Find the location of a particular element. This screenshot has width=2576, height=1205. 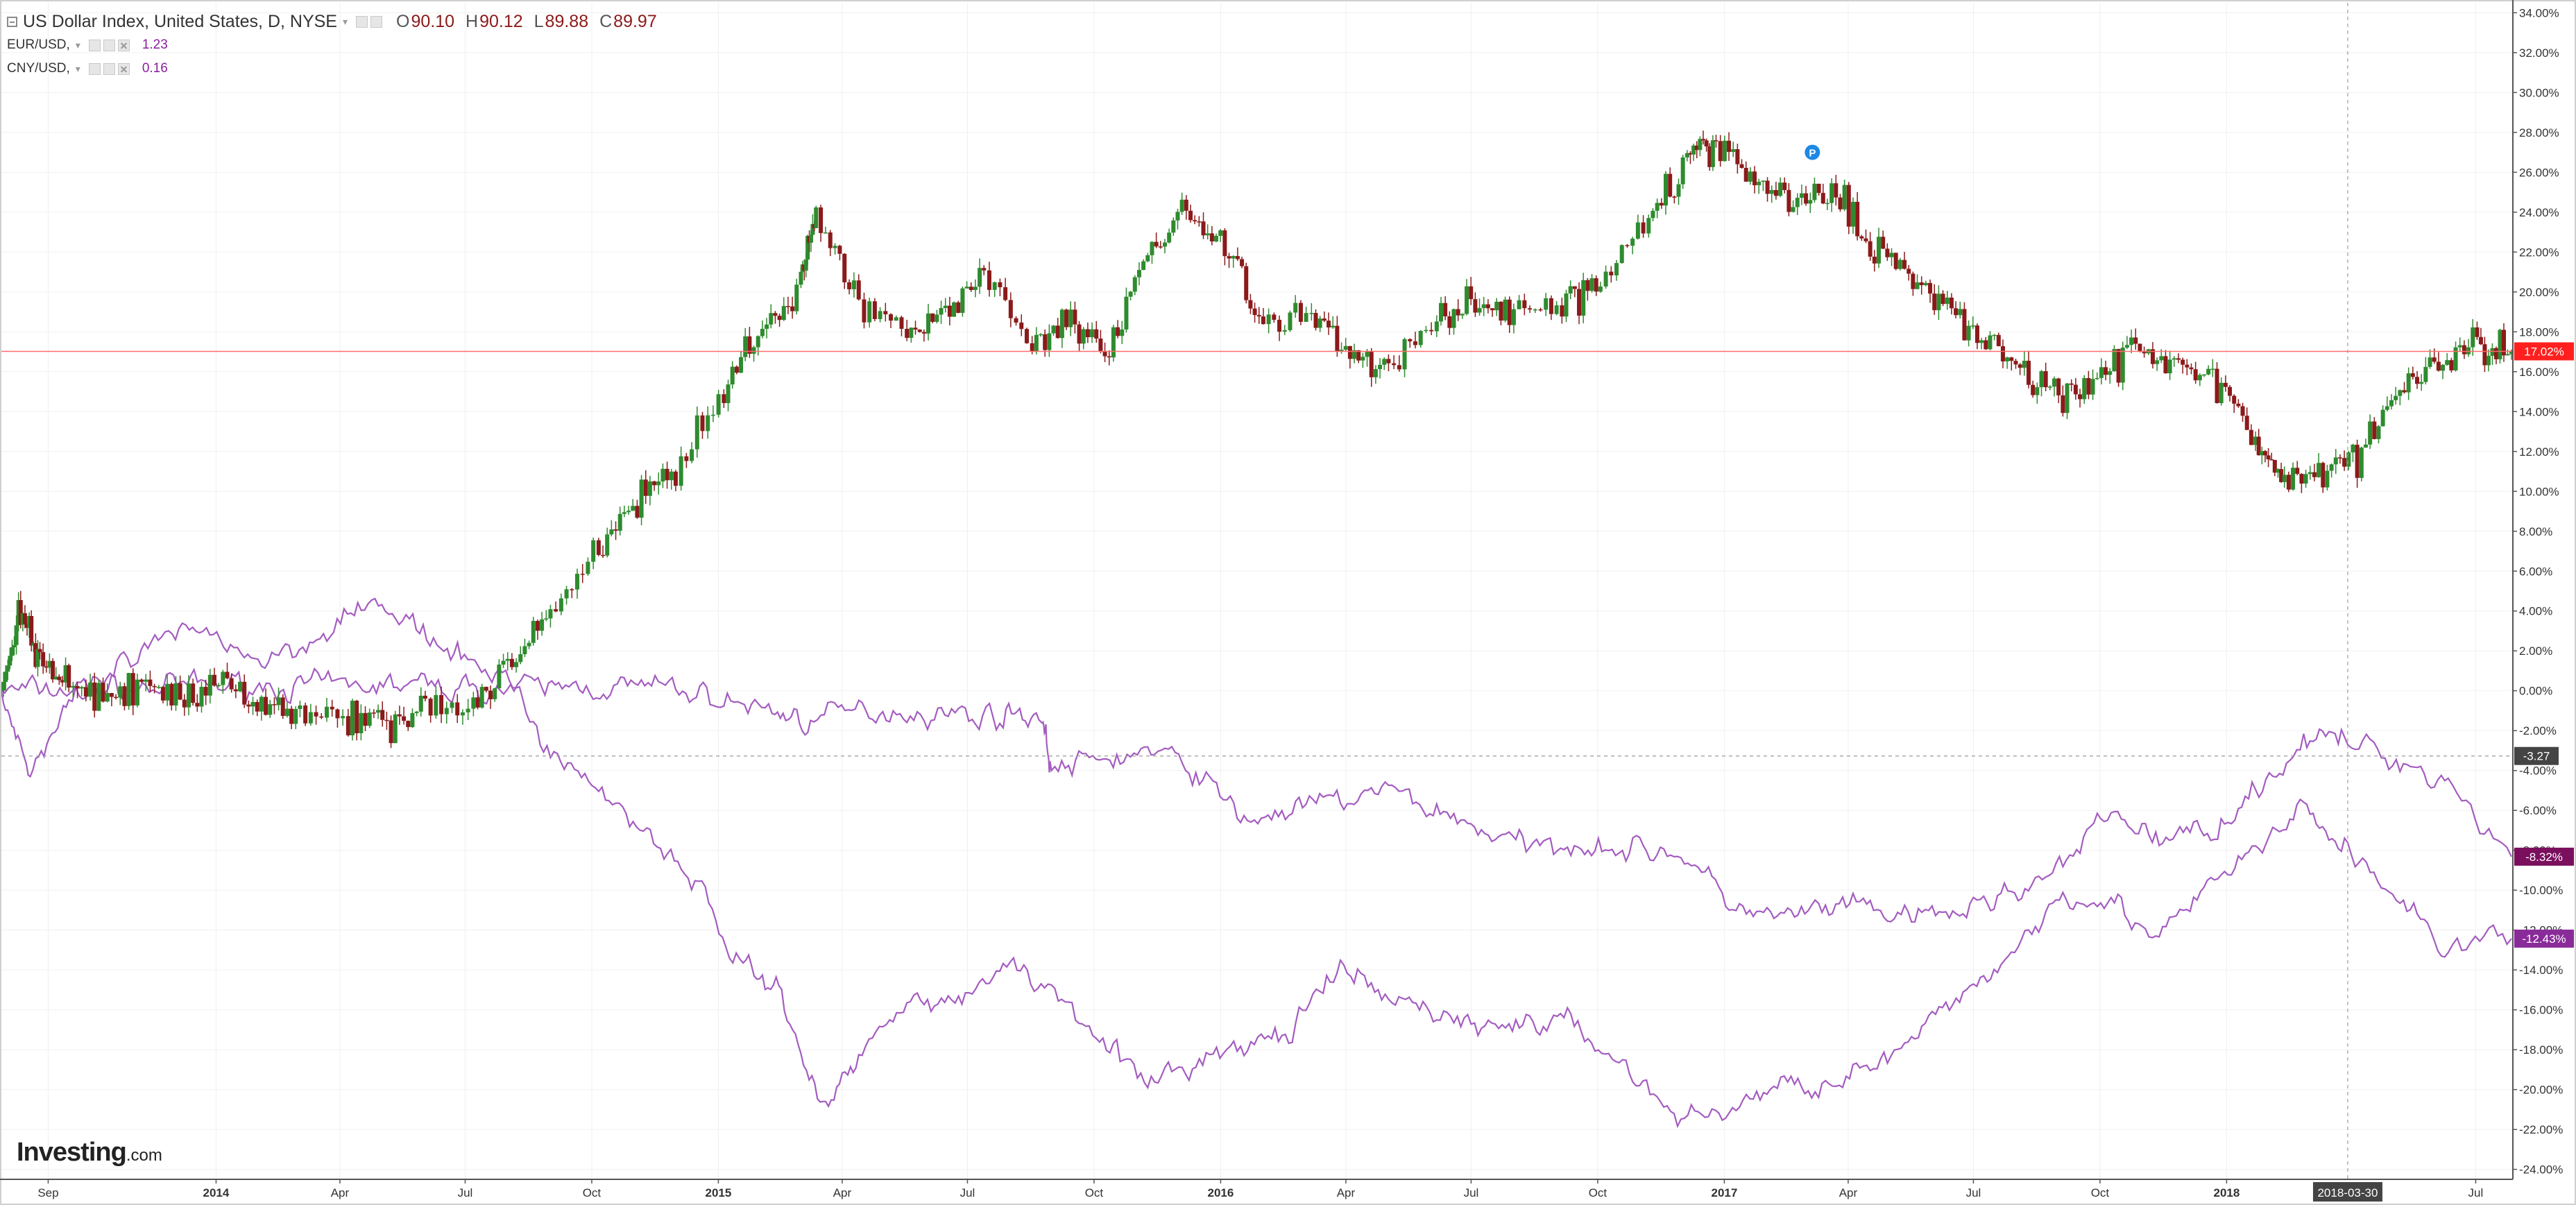

event-marker-icon is located at coordinates (1812, 152).